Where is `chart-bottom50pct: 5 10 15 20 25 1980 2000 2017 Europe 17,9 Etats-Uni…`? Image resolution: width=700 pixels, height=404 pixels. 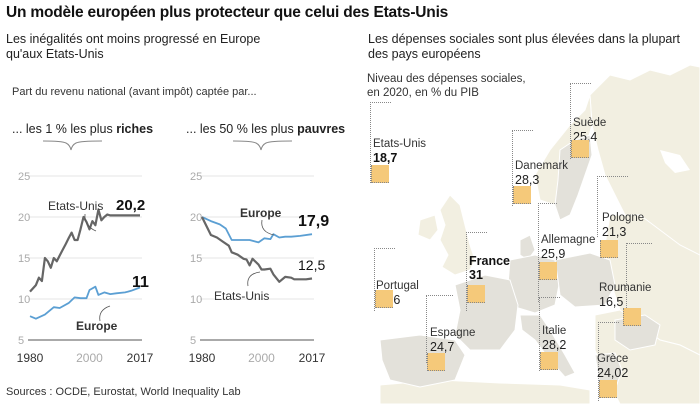 chart-bottom50pct: 5 10 15 20 25 1980 2000 2017 Europe 17,9 Etats-Uni… is located at coordinates (259, 268).